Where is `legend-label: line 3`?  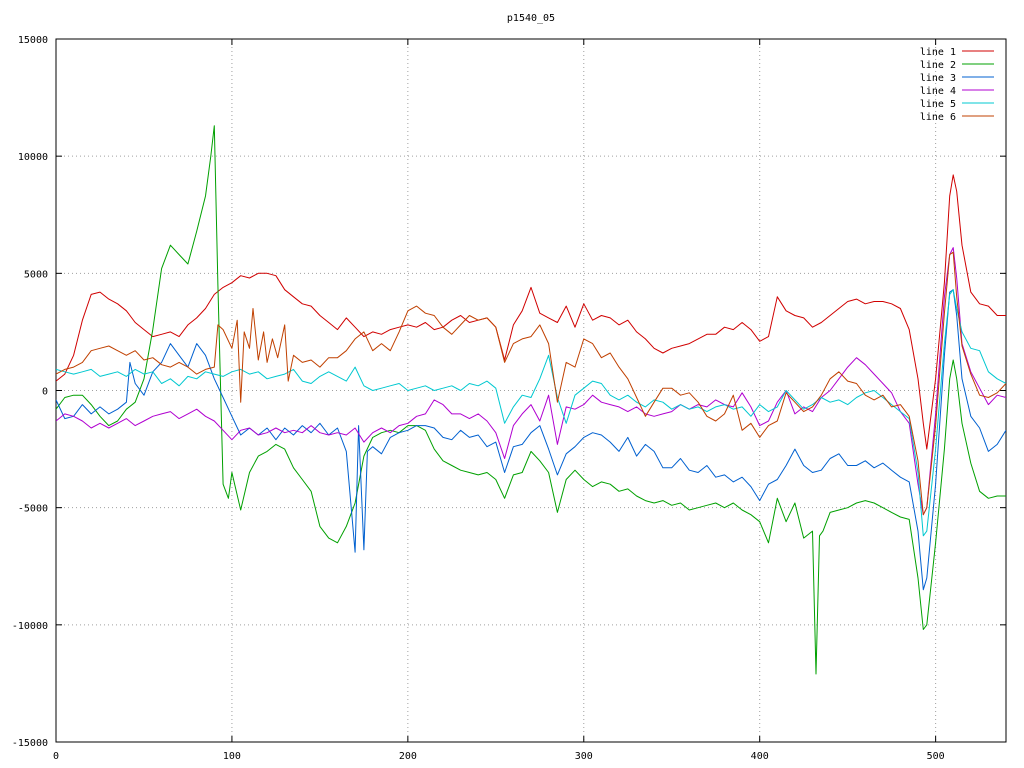 legend-label: line 3 is located at coordinates (938, 78).